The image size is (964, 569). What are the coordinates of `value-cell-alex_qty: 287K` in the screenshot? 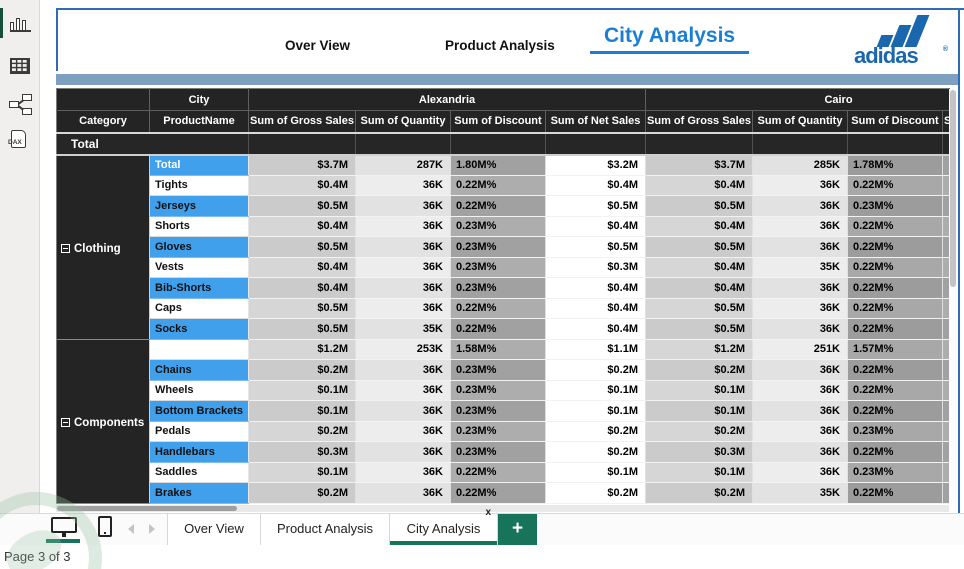 It's located at (403, 165).